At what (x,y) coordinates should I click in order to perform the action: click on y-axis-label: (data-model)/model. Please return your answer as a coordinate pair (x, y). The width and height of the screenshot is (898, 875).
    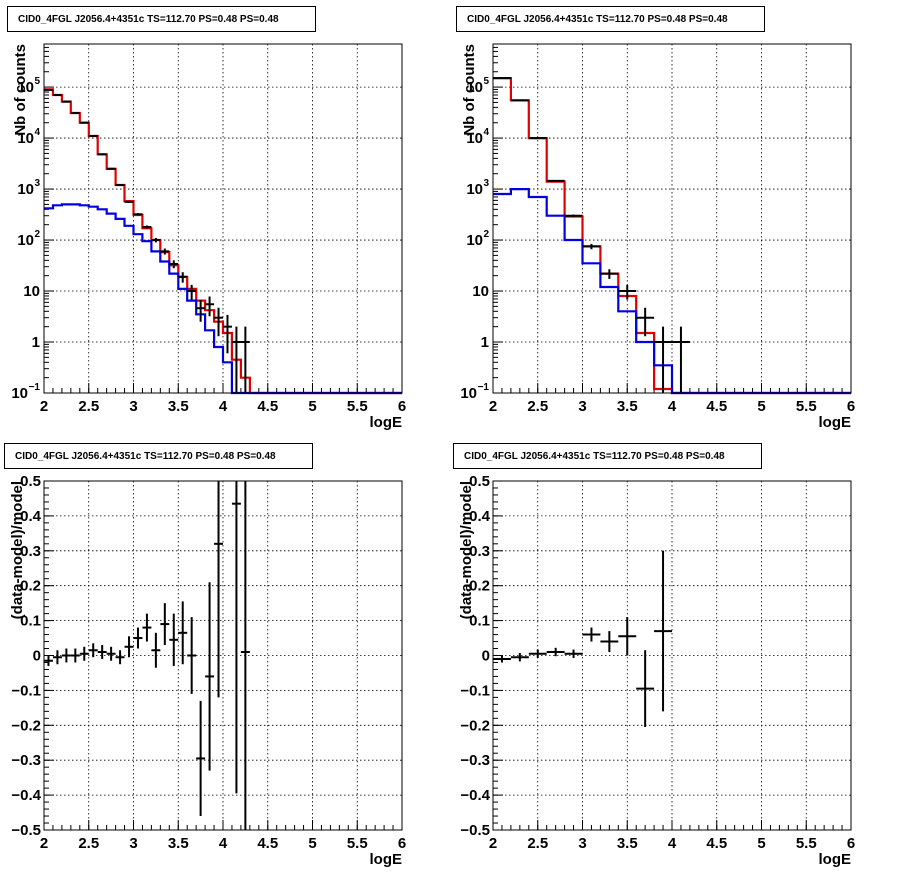
    Looking at the image, I should click on (466, 550).